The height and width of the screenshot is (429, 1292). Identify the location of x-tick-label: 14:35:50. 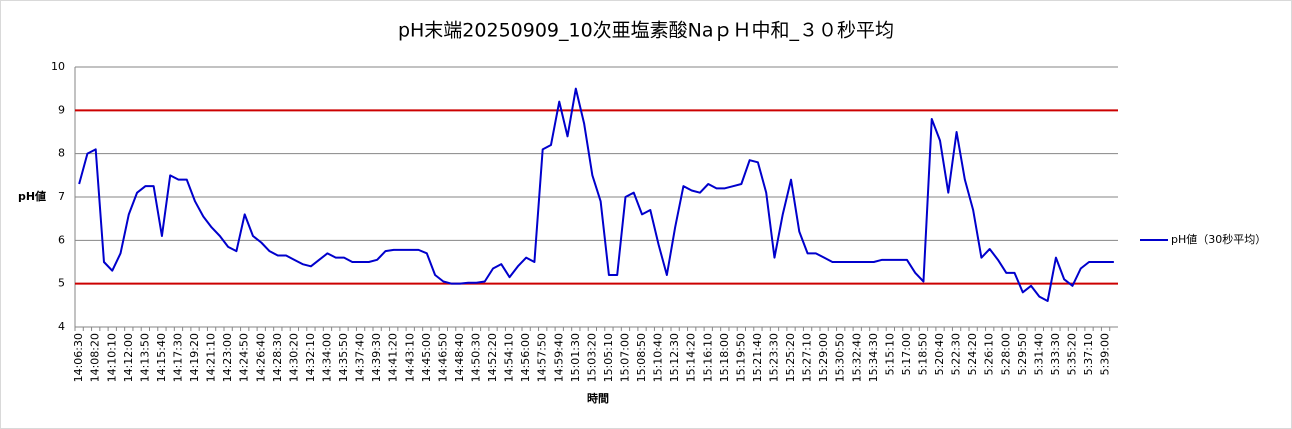
(343, 357).